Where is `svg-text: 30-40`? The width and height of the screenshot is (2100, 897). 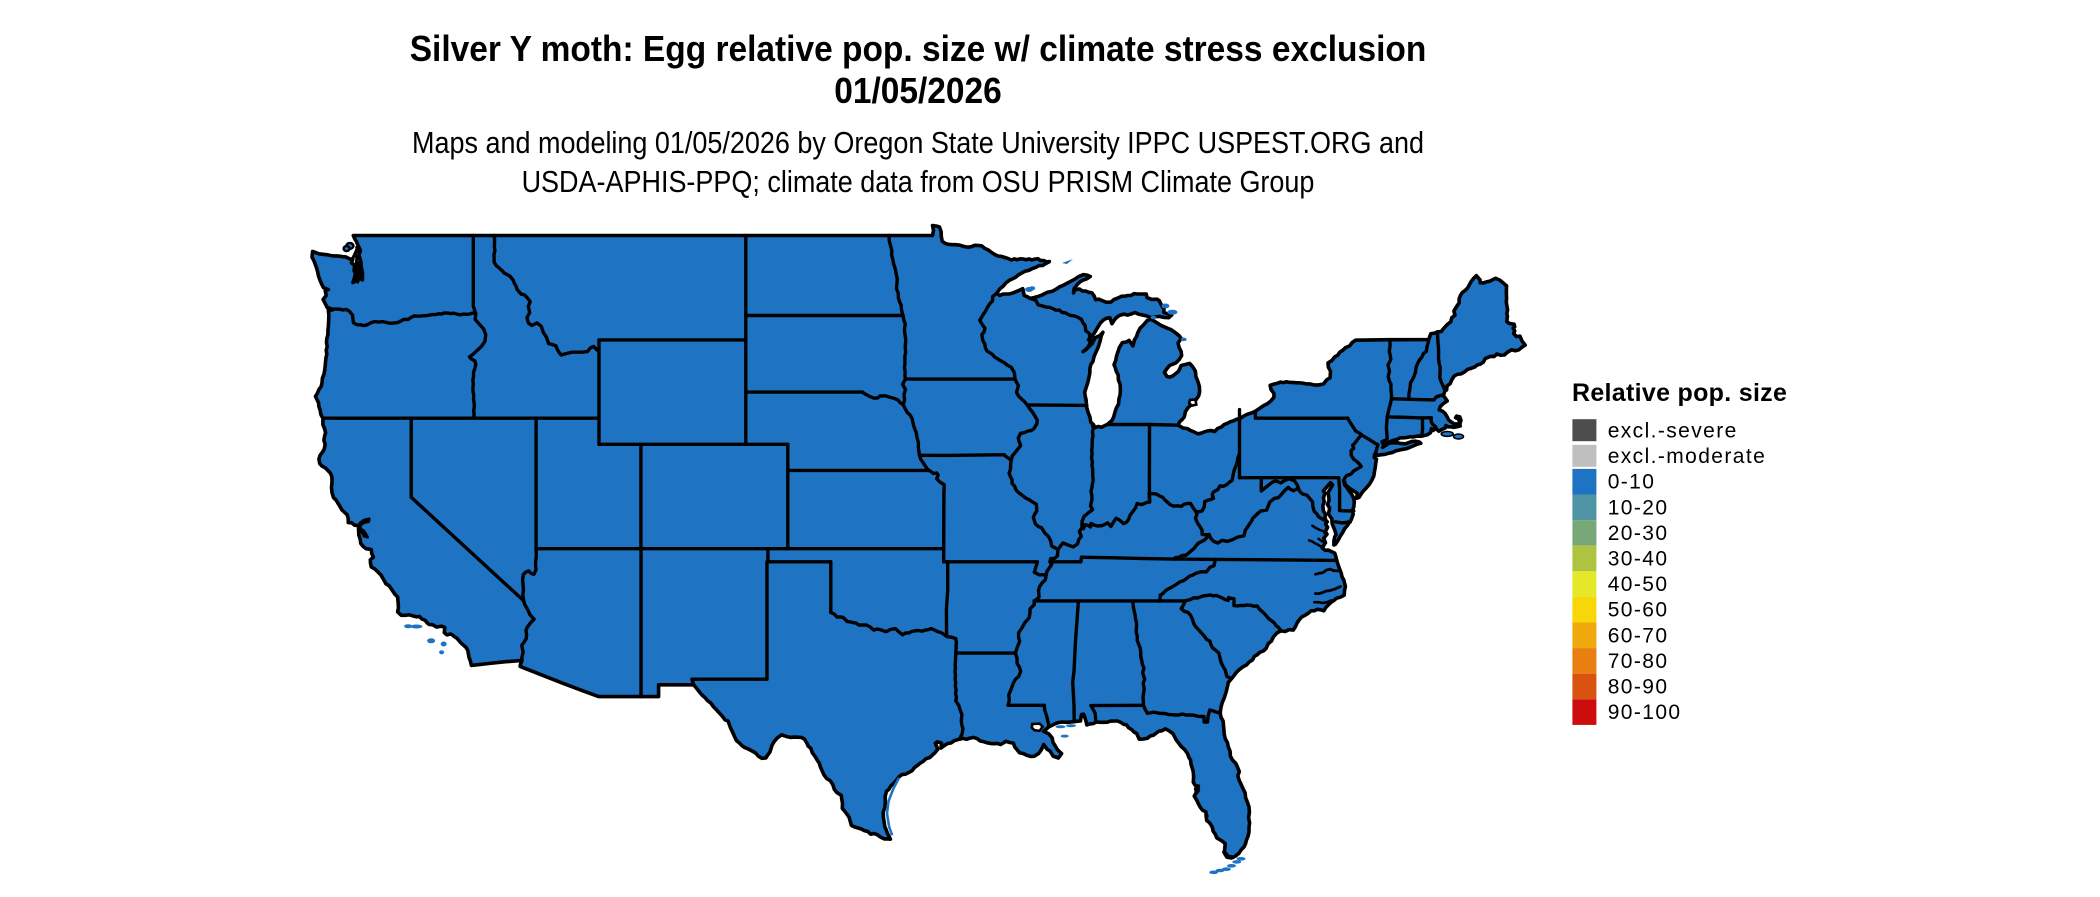
svg-text: 30-40 is located at coordinates (1638, 559).